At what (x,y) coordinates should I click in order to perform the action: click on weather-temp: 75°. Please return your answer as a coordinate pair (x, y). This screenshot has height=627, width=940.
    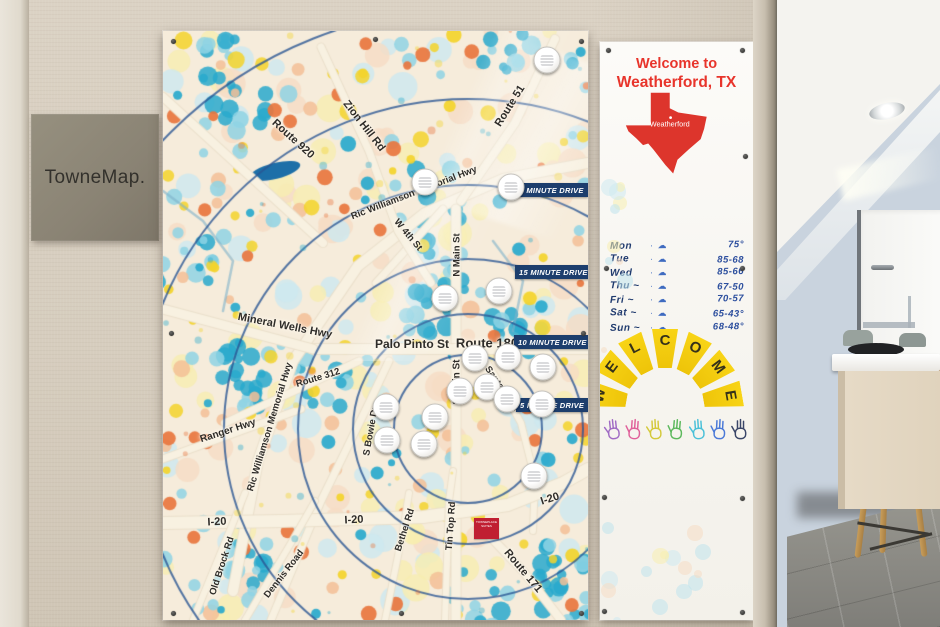
    Looking at the image, I should click on (736, 245).